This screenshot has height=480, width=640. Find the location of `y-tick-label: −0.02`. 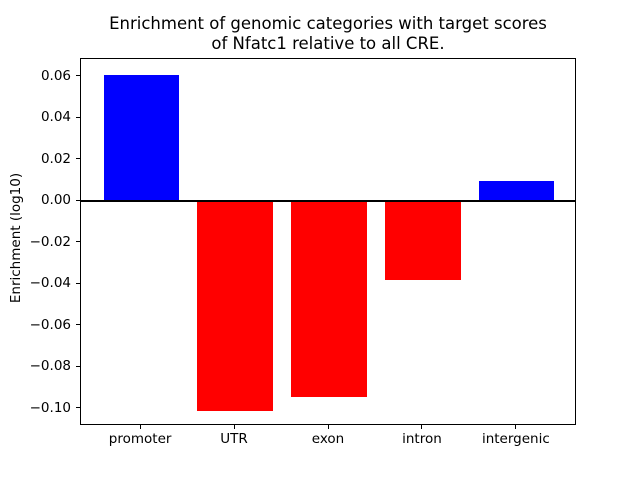

y-tick-label: −0.02 is located at coordinates (50, 241).